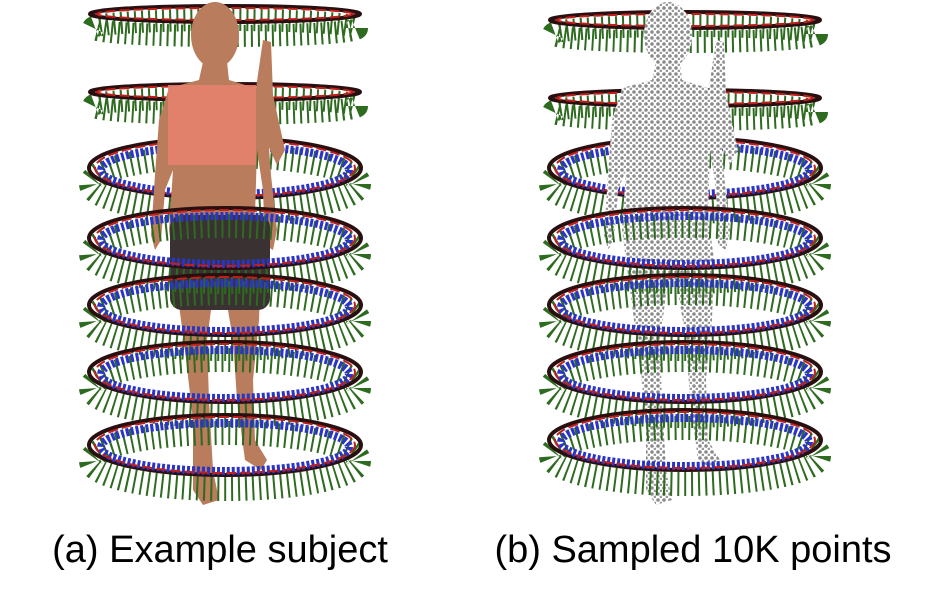  I want to click on caption: (a) Example subject, so click(220, 550).